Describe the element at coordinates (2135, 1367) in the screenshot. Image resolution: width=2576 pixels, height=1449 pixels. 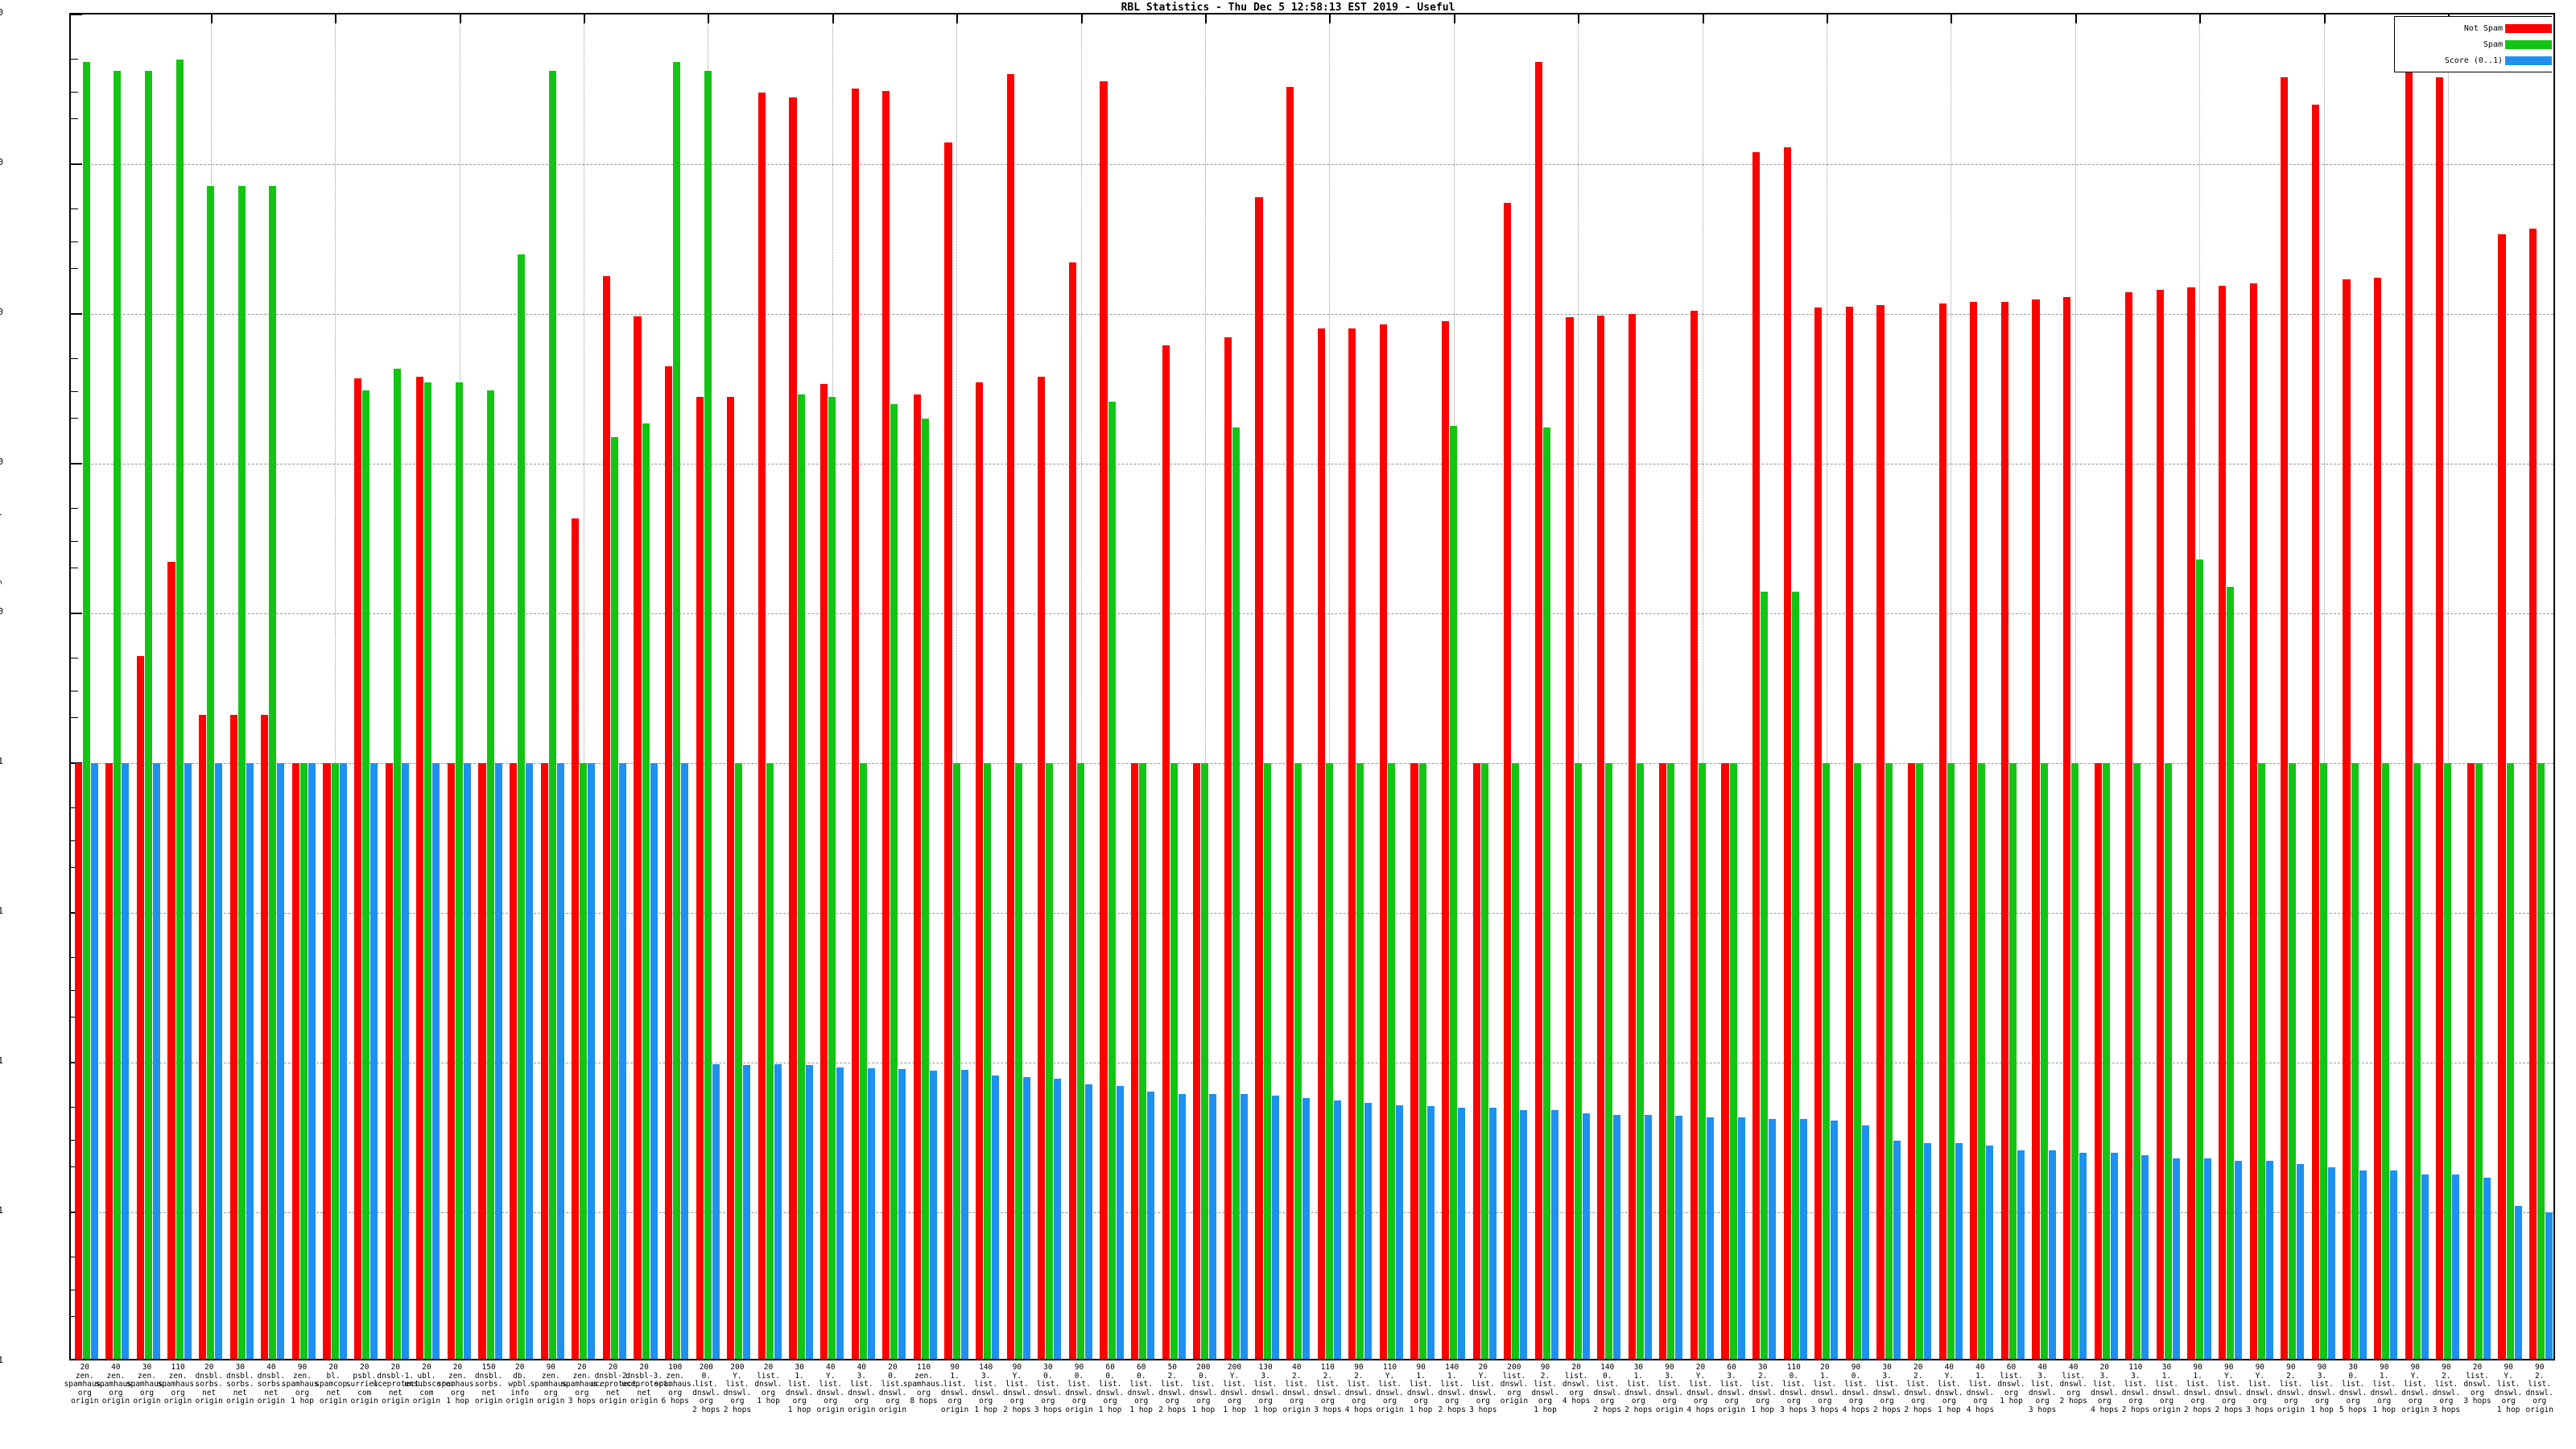
I see `x-axis-tick-label-line: 110` at that location.